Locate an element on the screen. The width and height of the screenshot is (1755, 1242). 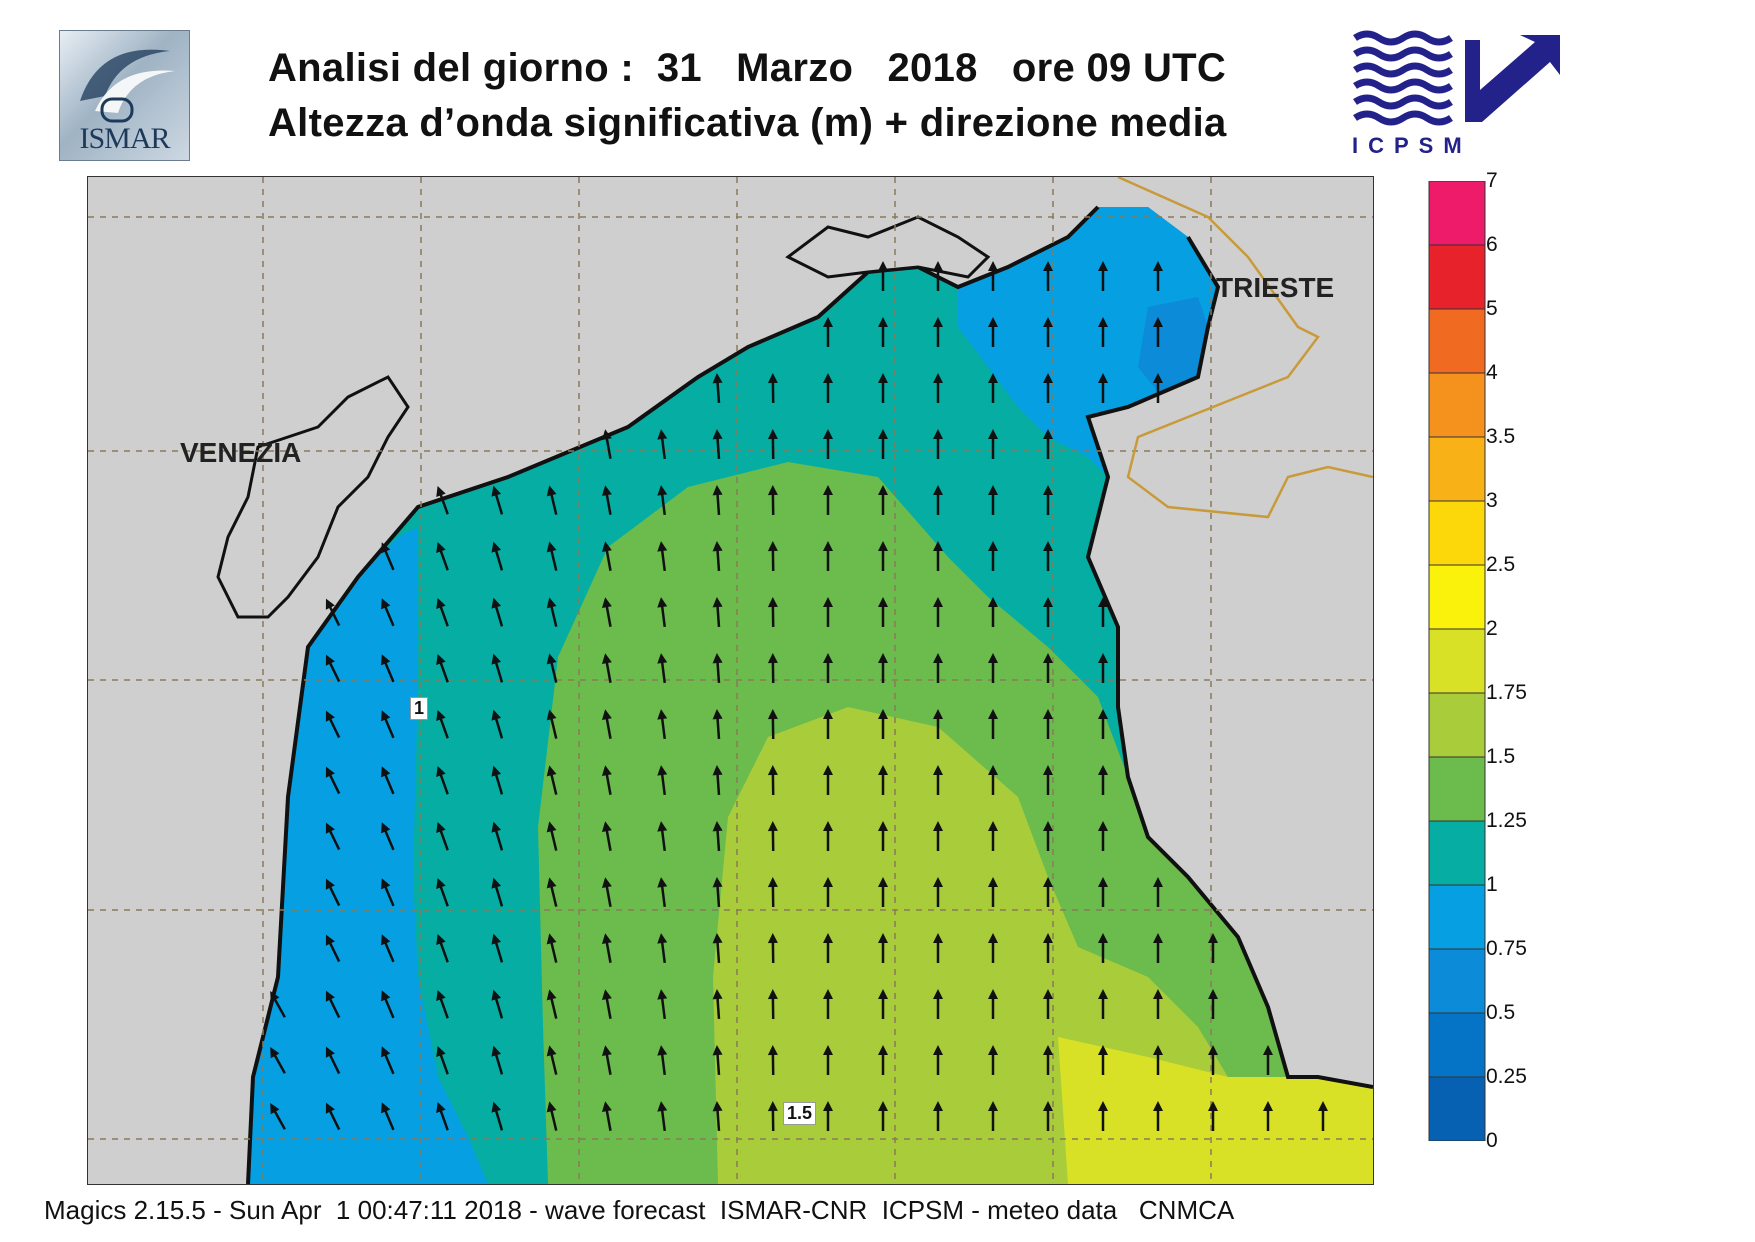
colorbar-tick-label: 2 is located at coordinates (1492, 628).